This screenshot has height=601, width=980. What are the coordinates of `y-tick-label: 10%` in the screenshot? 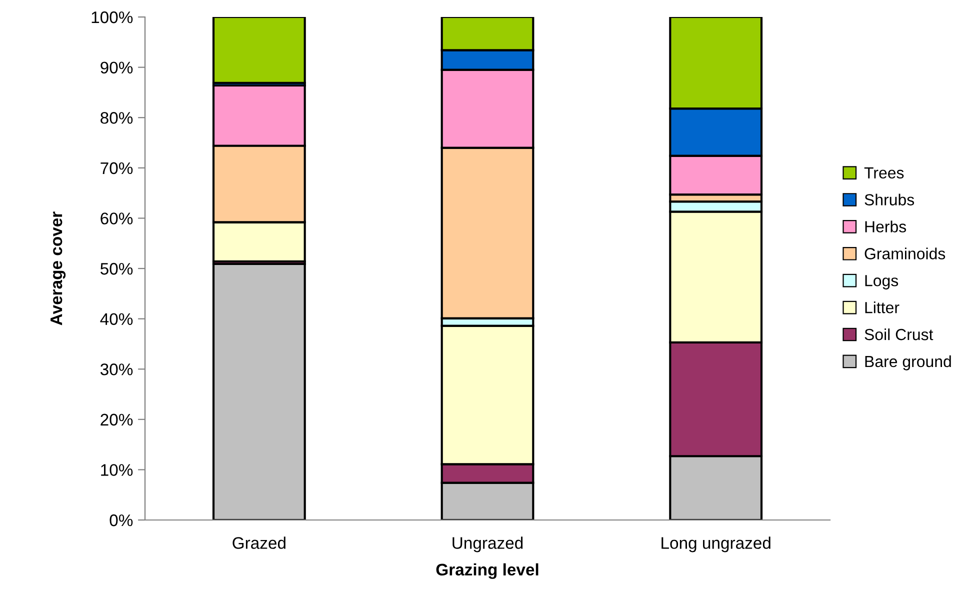 It's located at (117, 470).